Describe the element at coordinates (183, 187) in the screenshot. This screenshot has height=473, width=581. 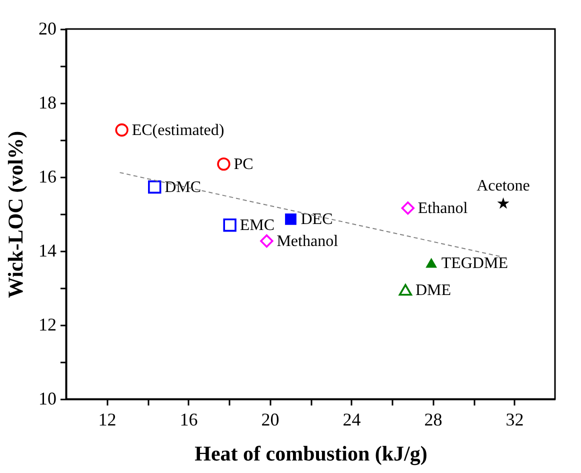
I see `series-label: DMC` at that location.